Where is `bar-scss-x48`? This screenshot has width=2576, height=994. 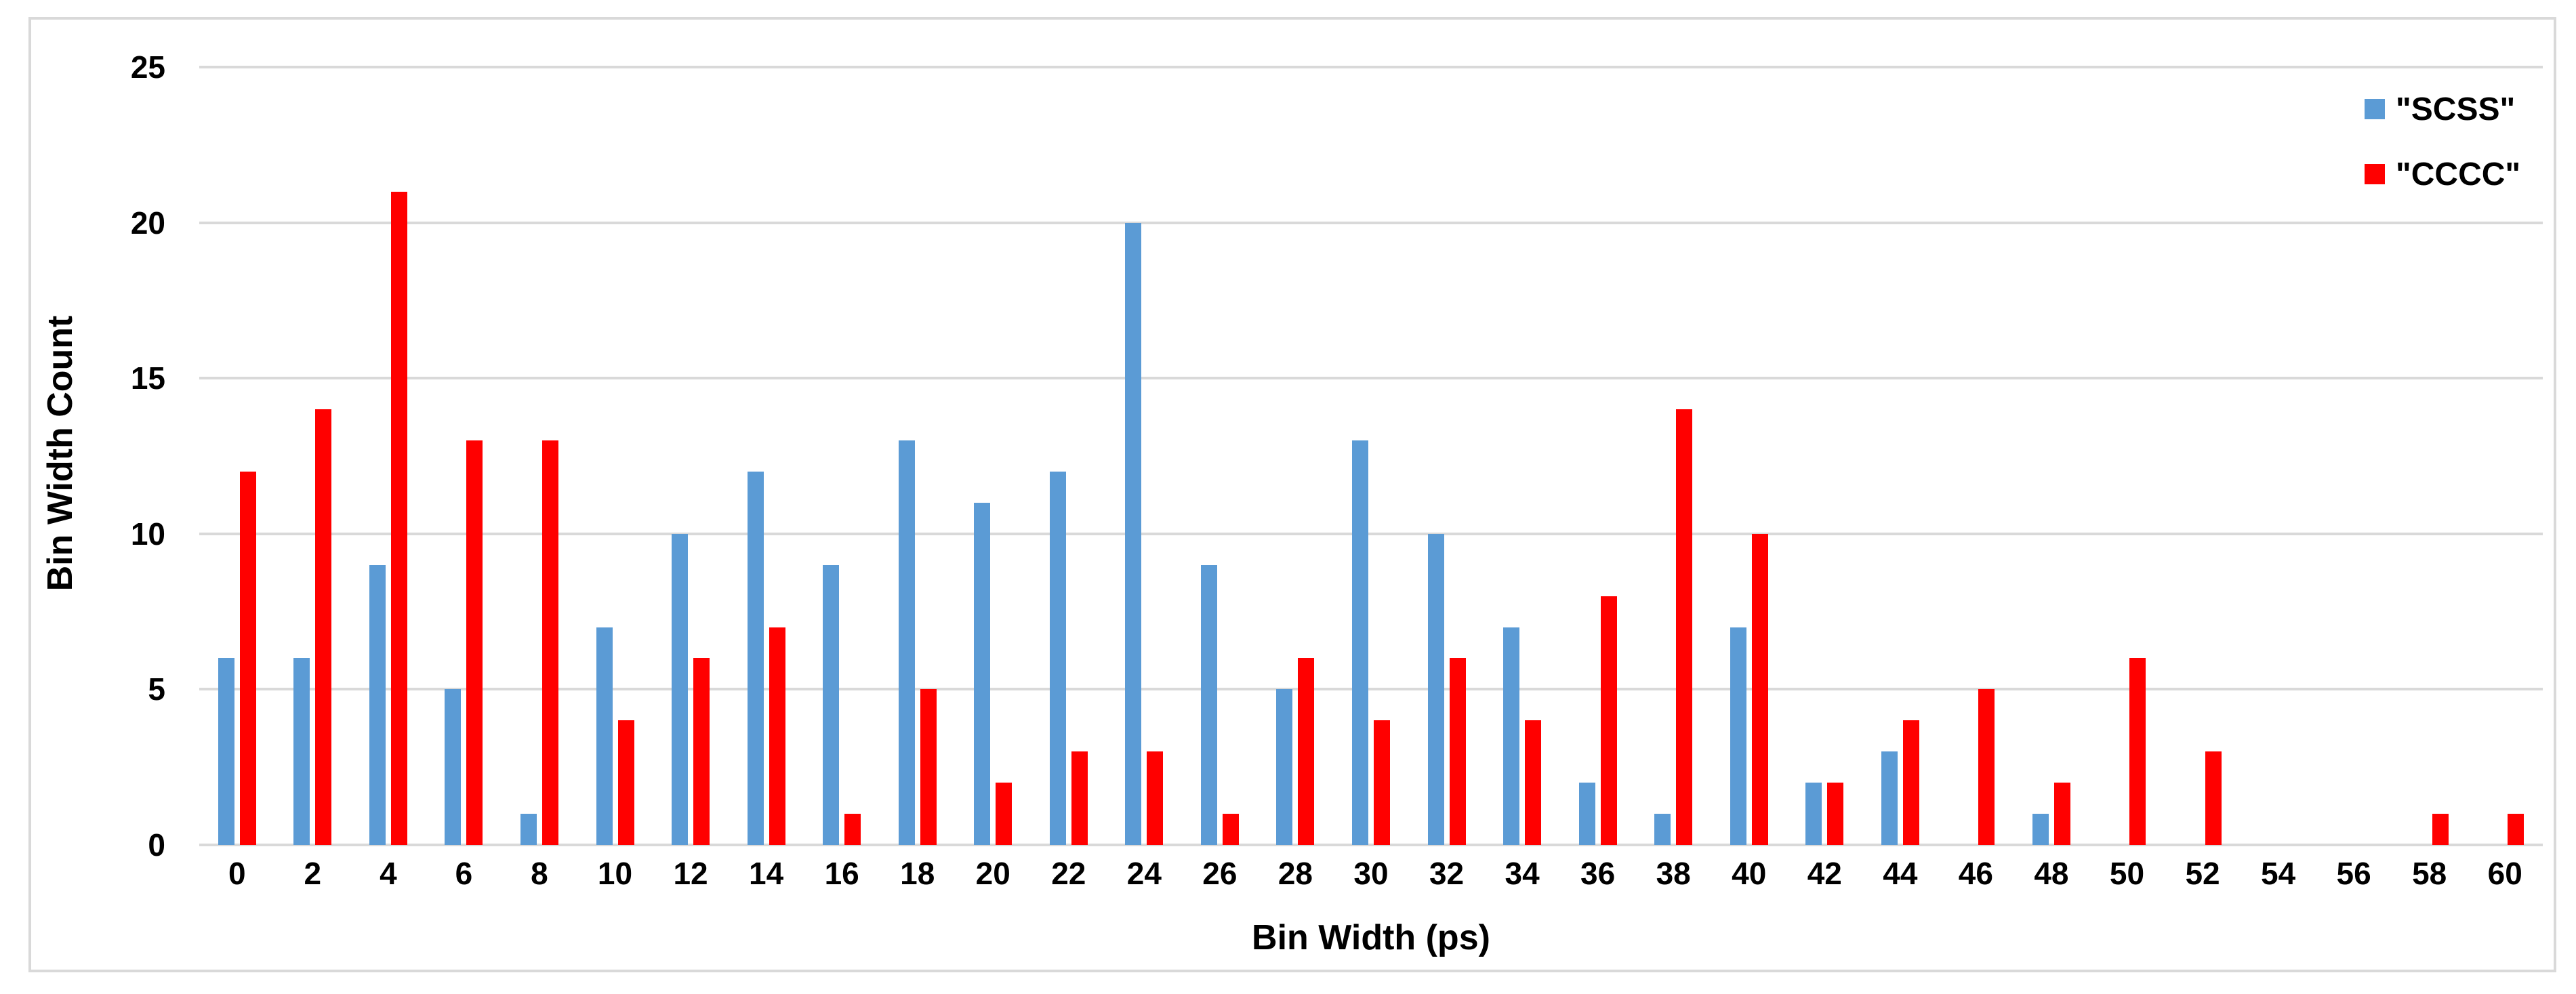
bar-scss-x48 is located at coordinates (2041, 829).